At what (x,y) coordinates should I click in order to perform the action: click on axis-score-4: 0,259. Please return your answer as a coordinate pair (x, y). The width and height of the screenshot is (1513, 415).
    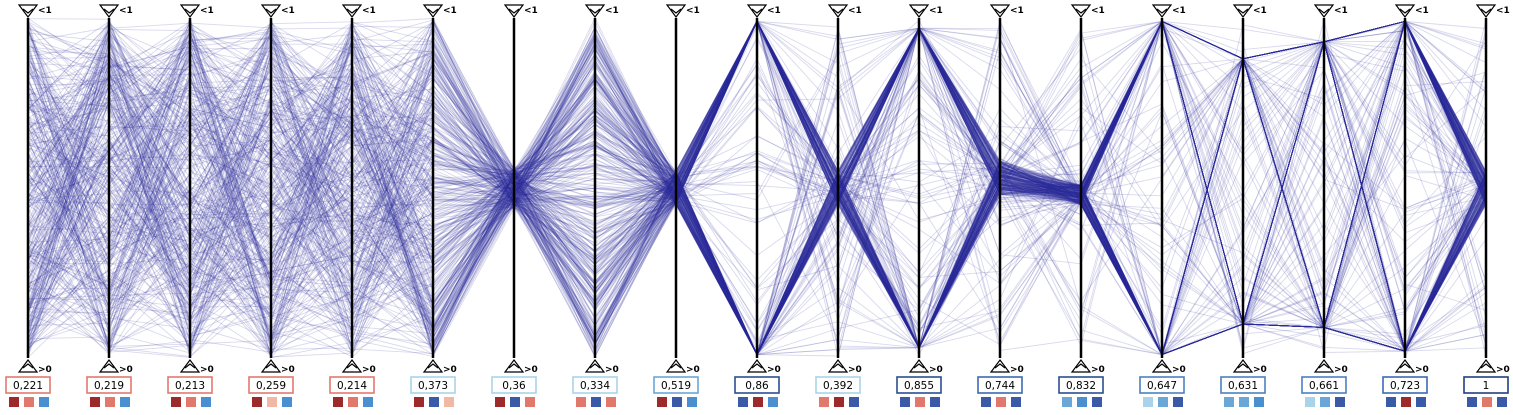
    Looking at the image, I should click on (271, 391).